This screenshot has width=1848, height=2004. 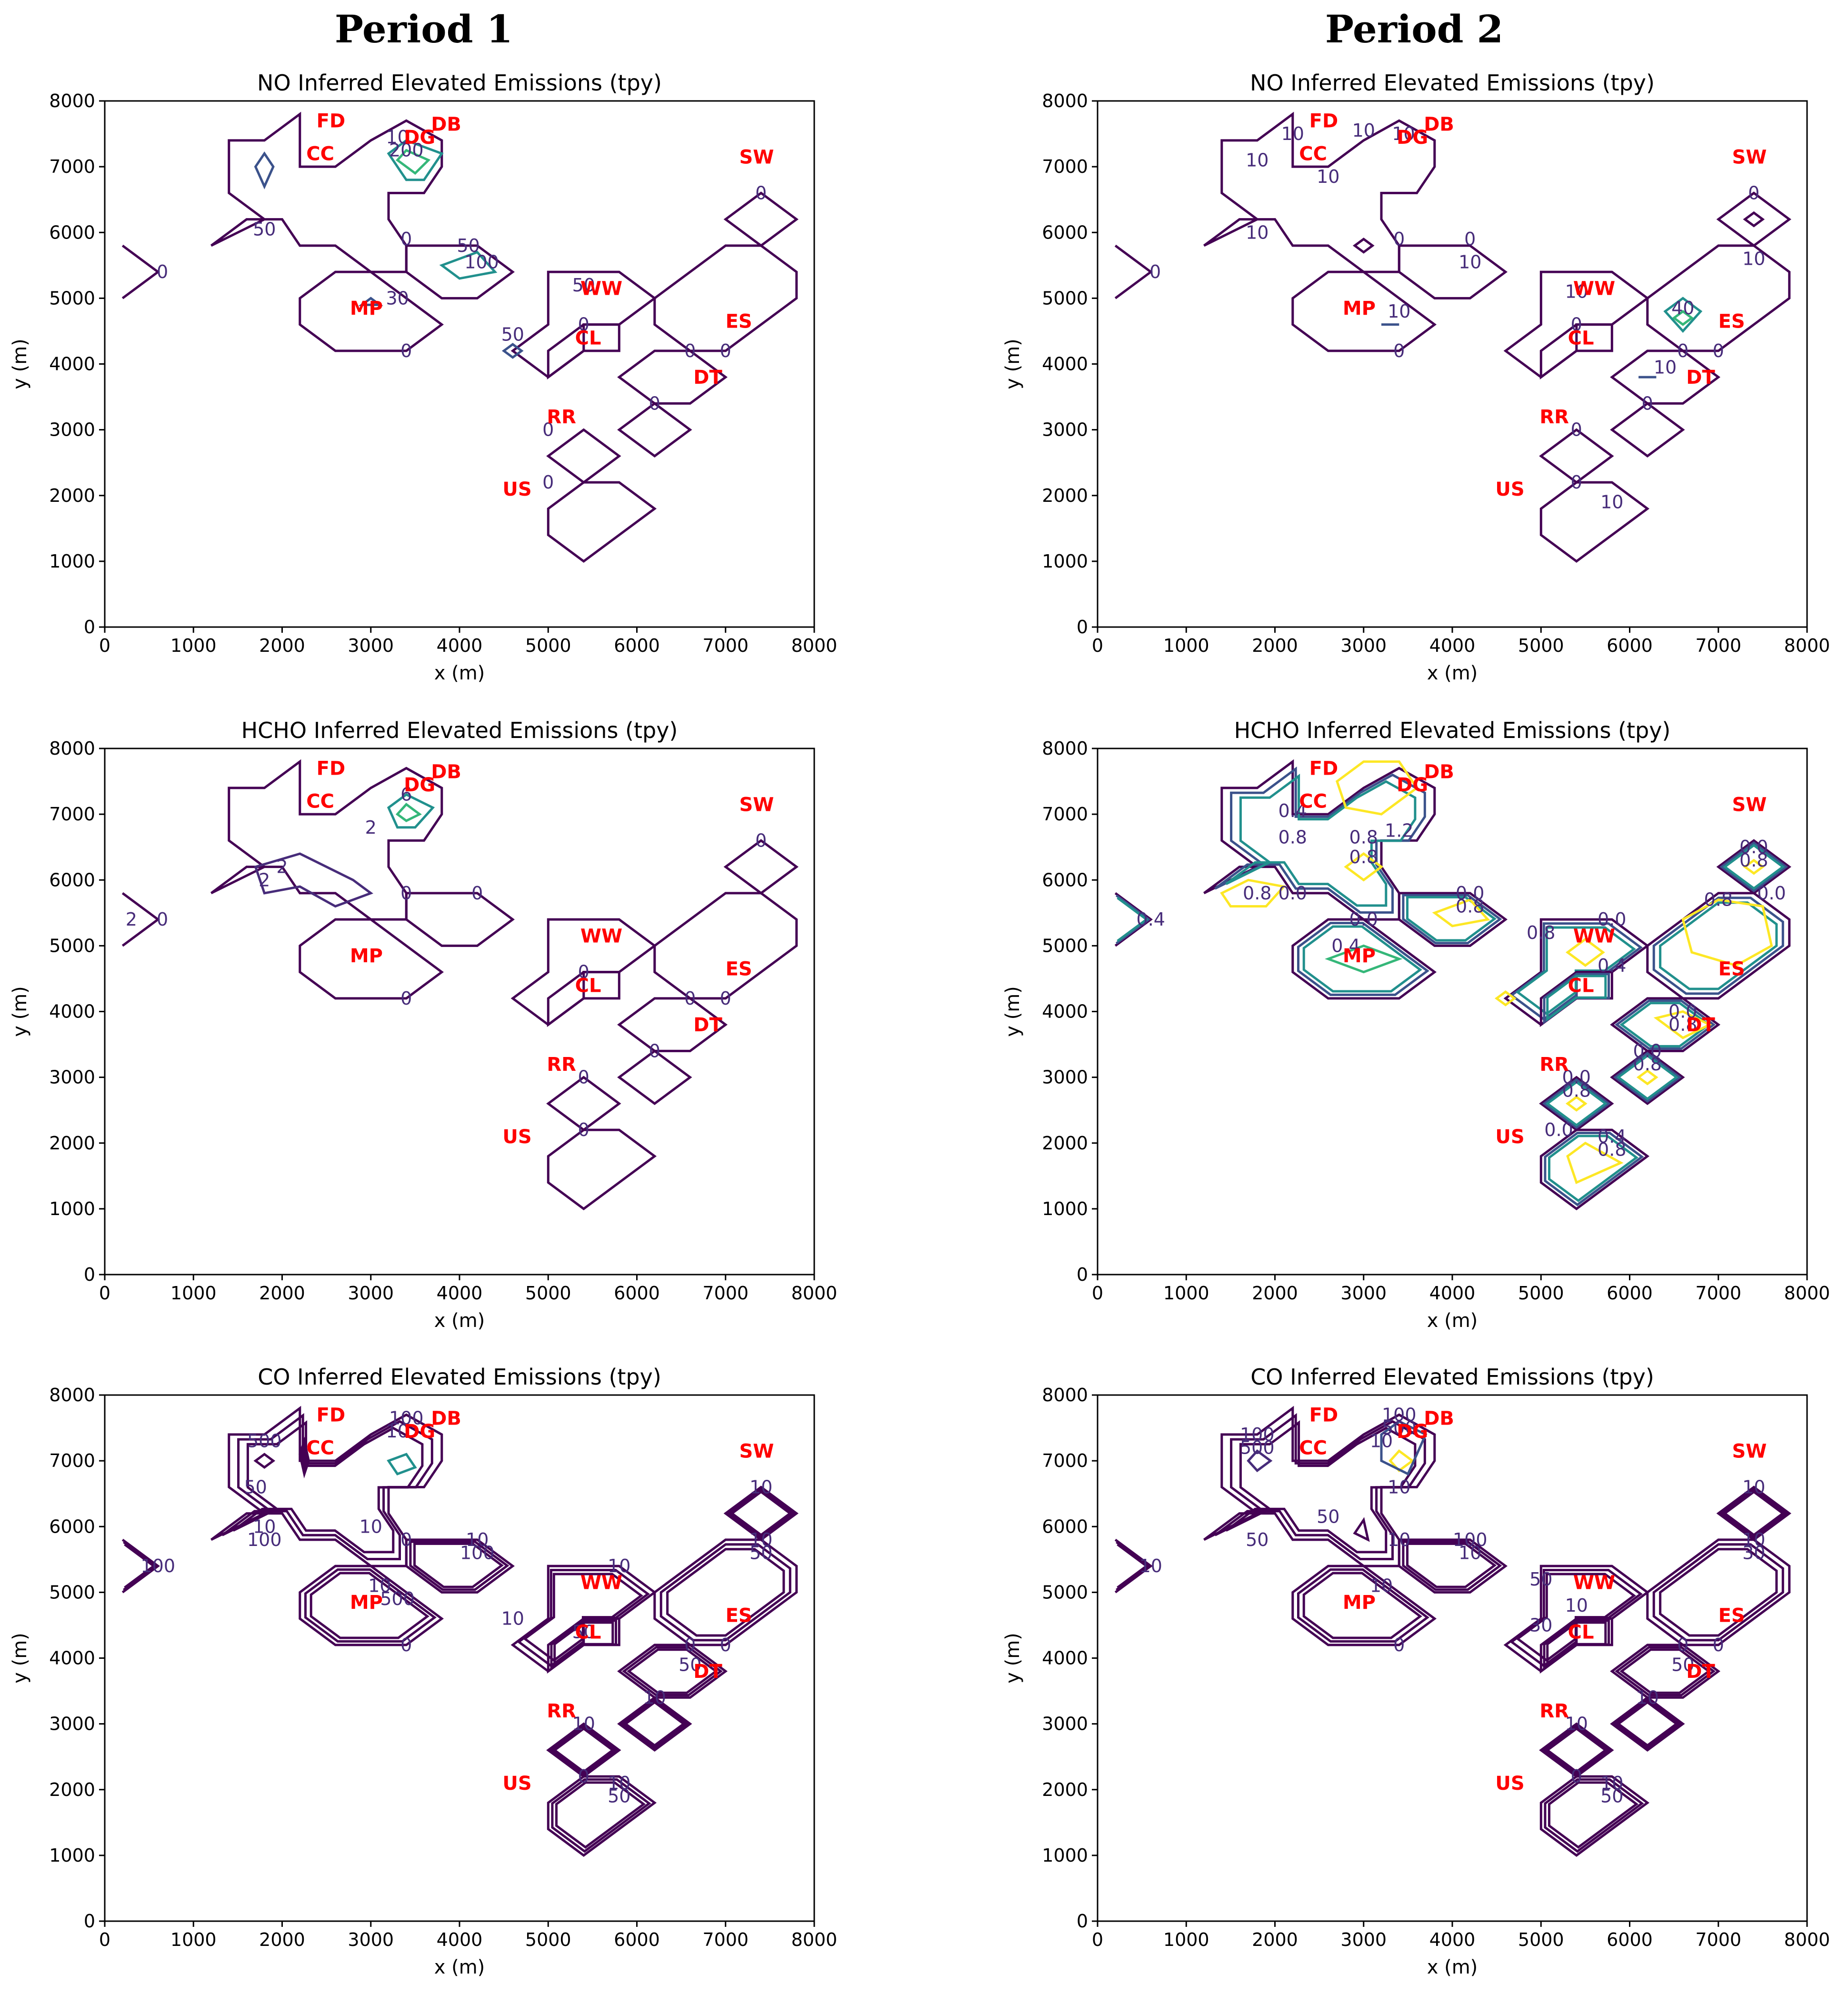 What do you see at coordinates (366, 956) in the screenshot?
I see `site-label-mp: MP` at bounding box center [366, 956].